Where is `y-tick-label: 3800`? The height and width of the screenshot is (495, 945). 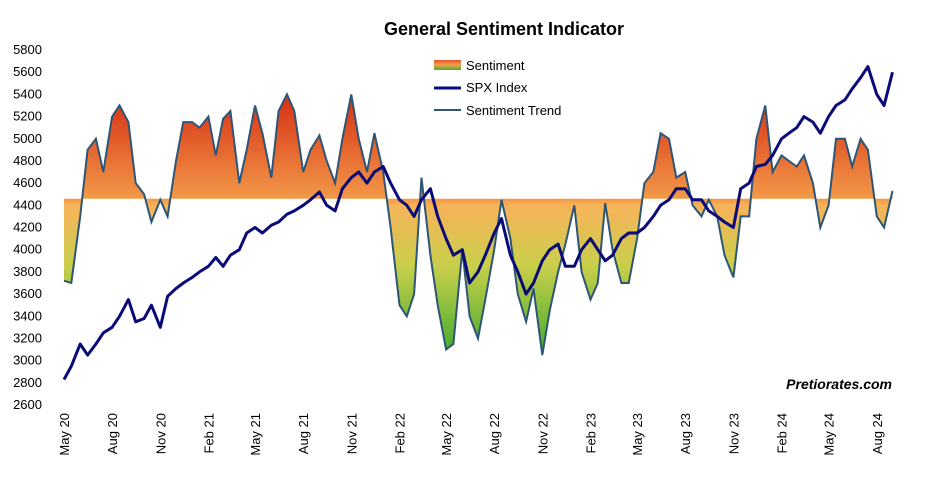 y-tick-label: 3800 is located at coordinates (27, 271).